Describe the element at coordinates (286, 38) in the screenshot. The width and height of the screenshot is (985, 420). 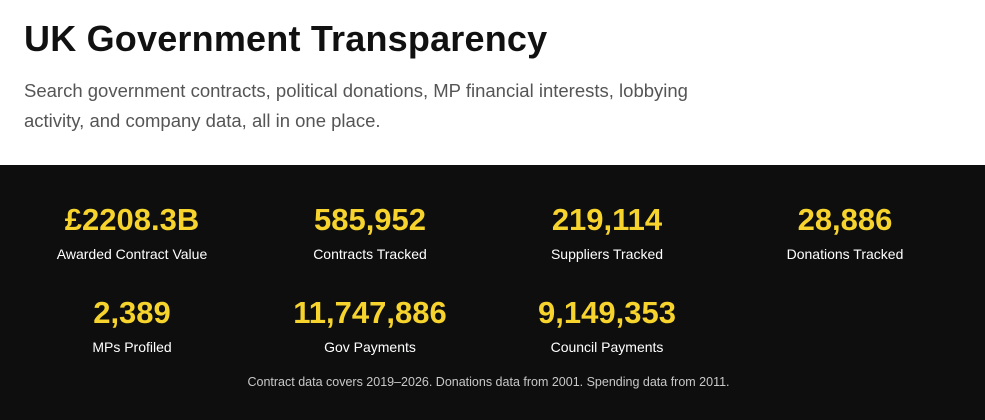
I see `page-title: UK Government Transparency` at that location.